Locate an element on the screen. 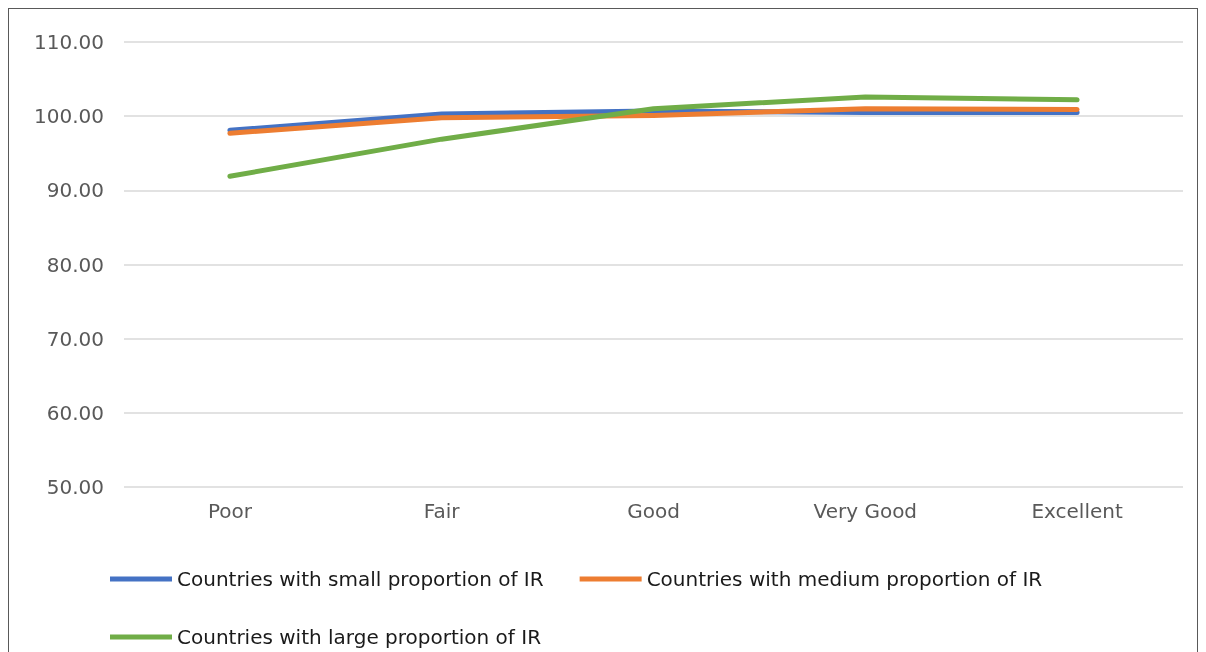 This screenshot has width=1206, height=652. y-tick-label: 90.00 is located at coordinates (75, 190).